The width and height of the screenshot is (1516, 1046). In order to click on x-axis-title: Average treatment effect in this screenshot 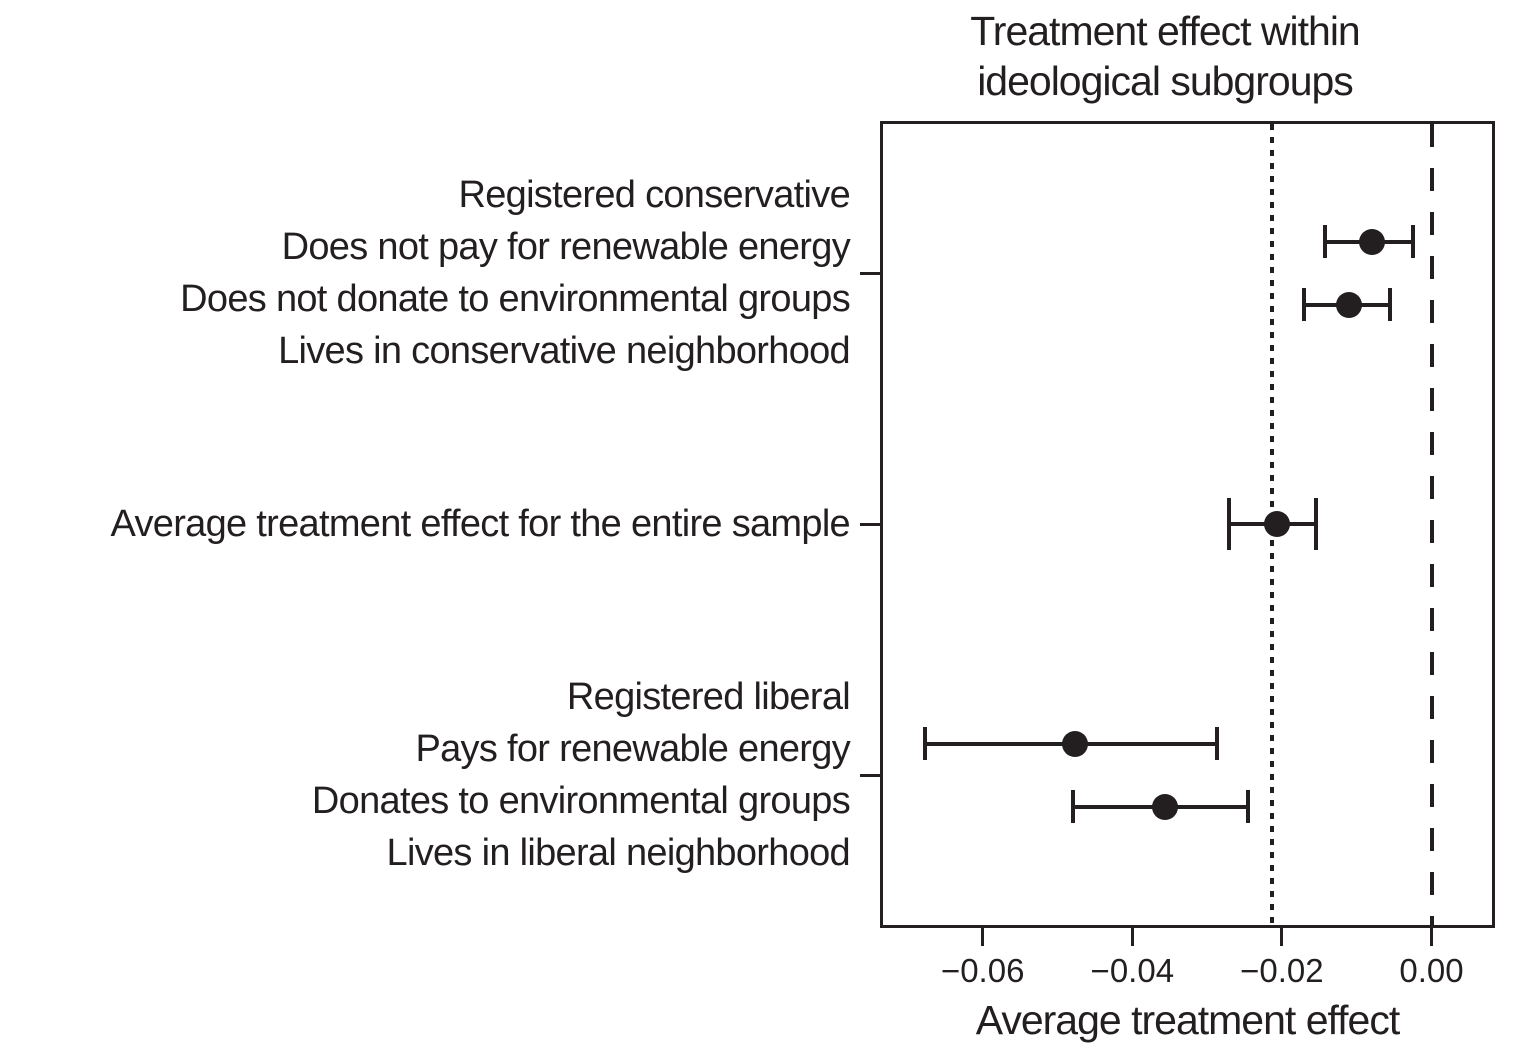, I will do `click(1187, 1020)`.